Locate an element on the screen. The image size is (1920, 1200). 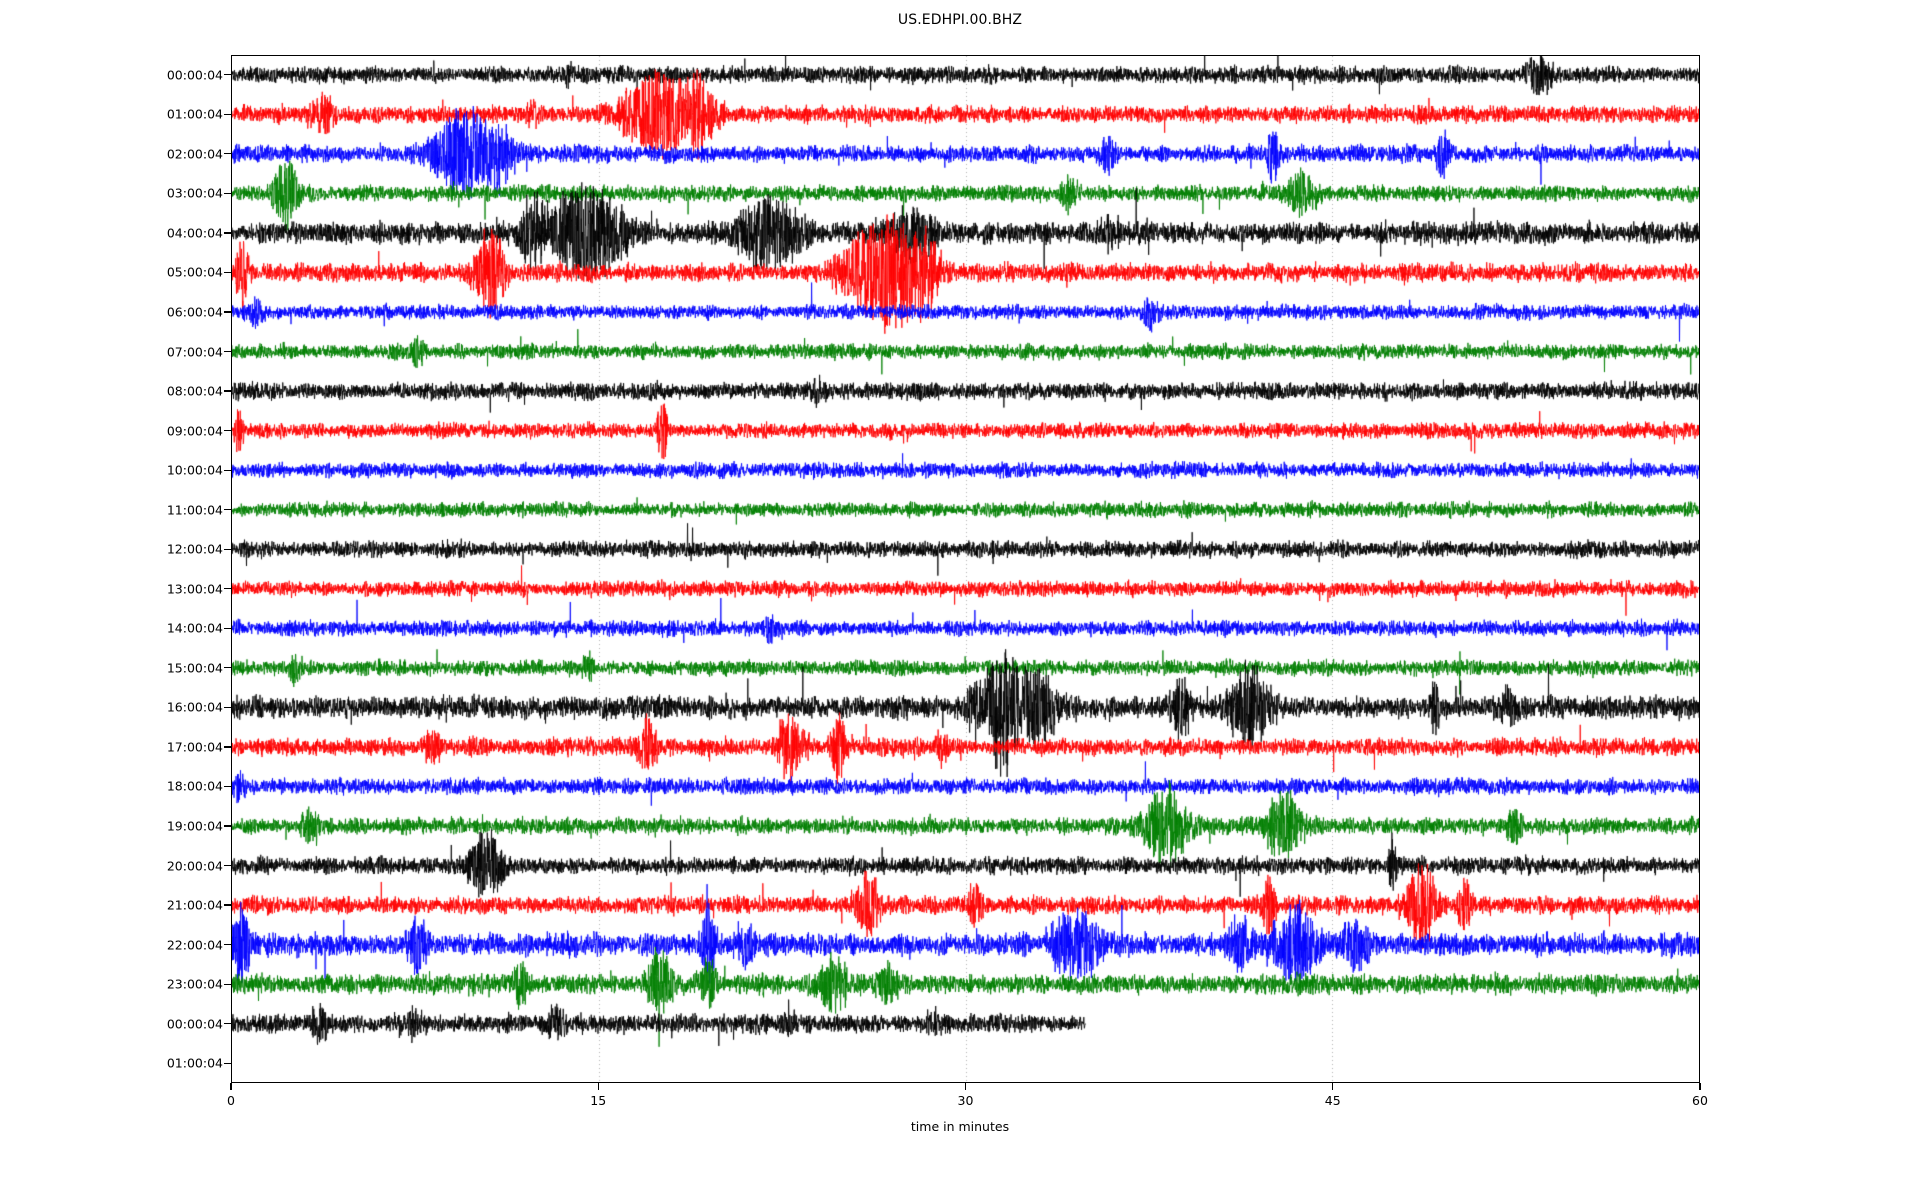
y-tick-label-20: 20:00:04 is located at coordinates (194, 866).